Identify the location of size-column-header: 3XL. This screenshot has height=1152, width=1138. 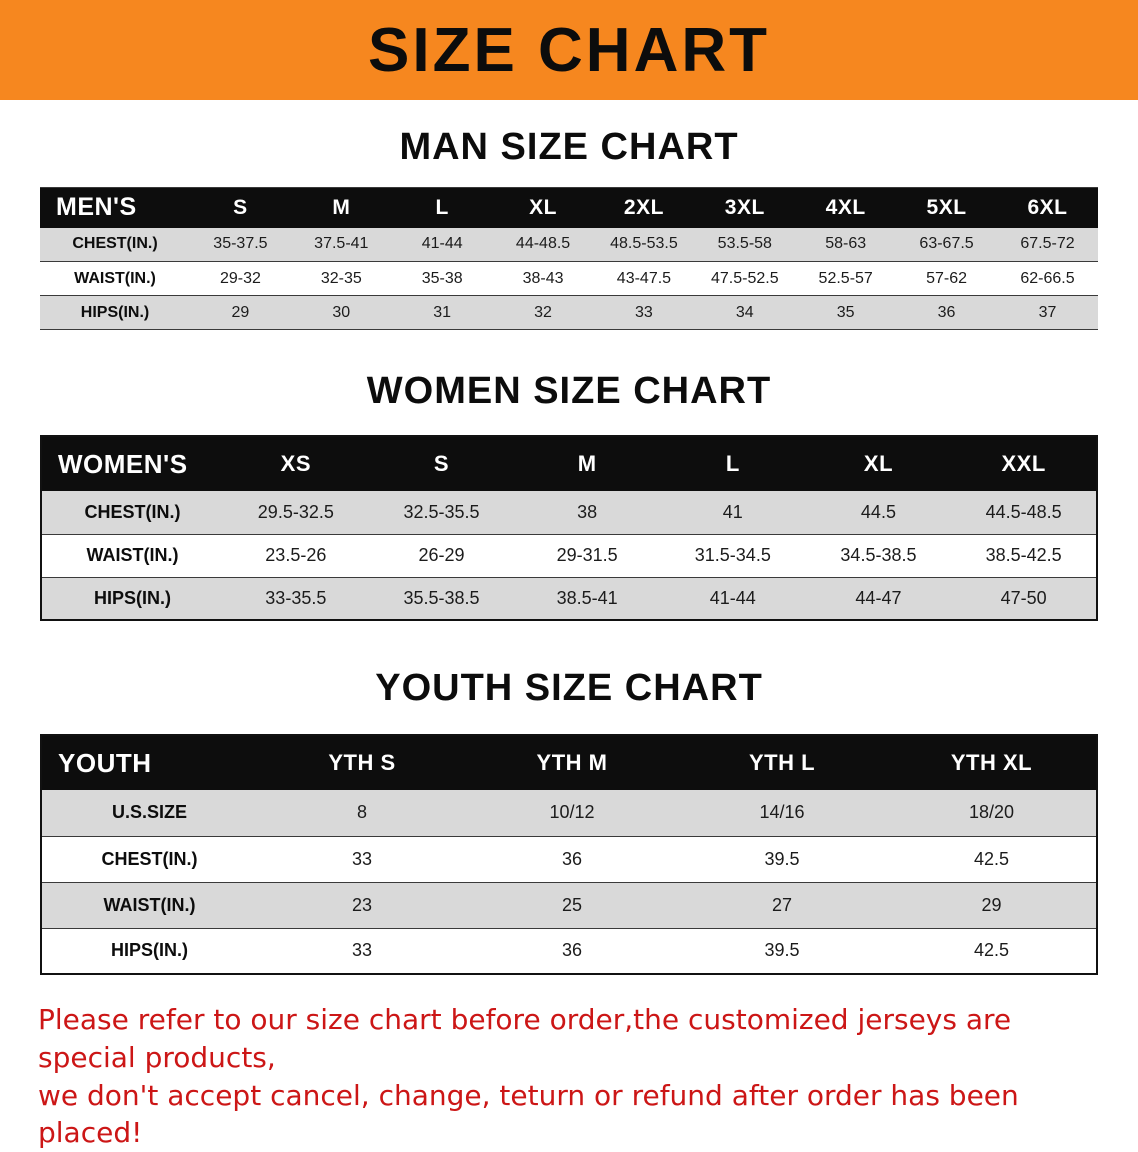
(744, 207).